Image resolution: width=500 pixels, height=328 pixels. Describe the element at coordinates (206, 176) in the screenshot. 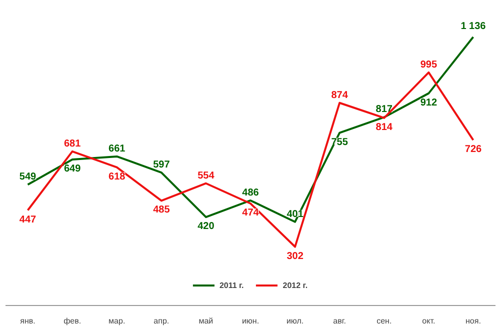

I see `data-label: 554` at that location.